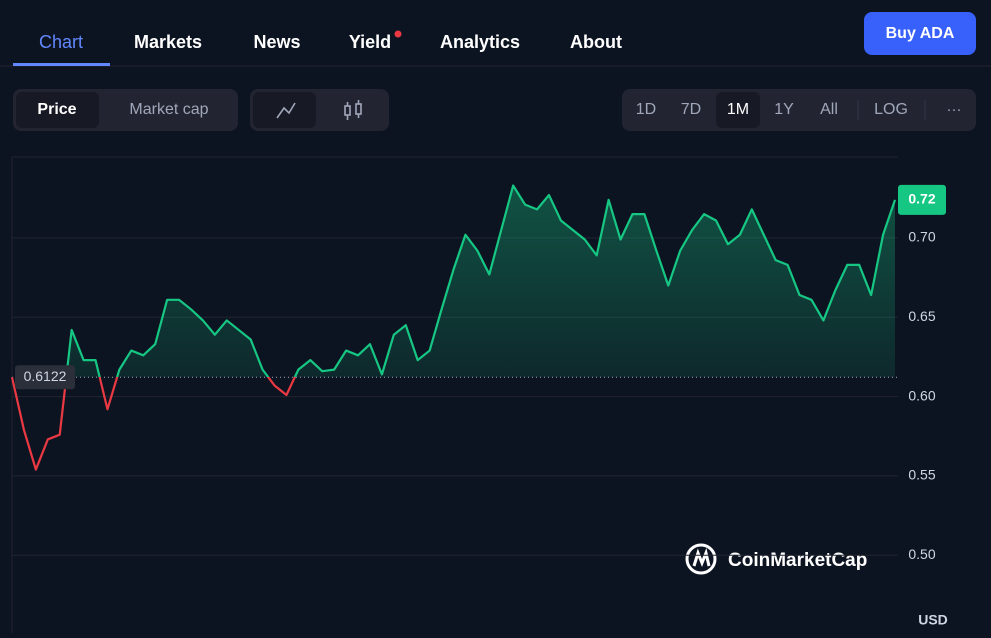 Image resolution: width=991 pixels, height=638 pixels. Describe the element at coordinates (921, 554) in the screenshot. I see `y-tick-label: 0.50` at that location.